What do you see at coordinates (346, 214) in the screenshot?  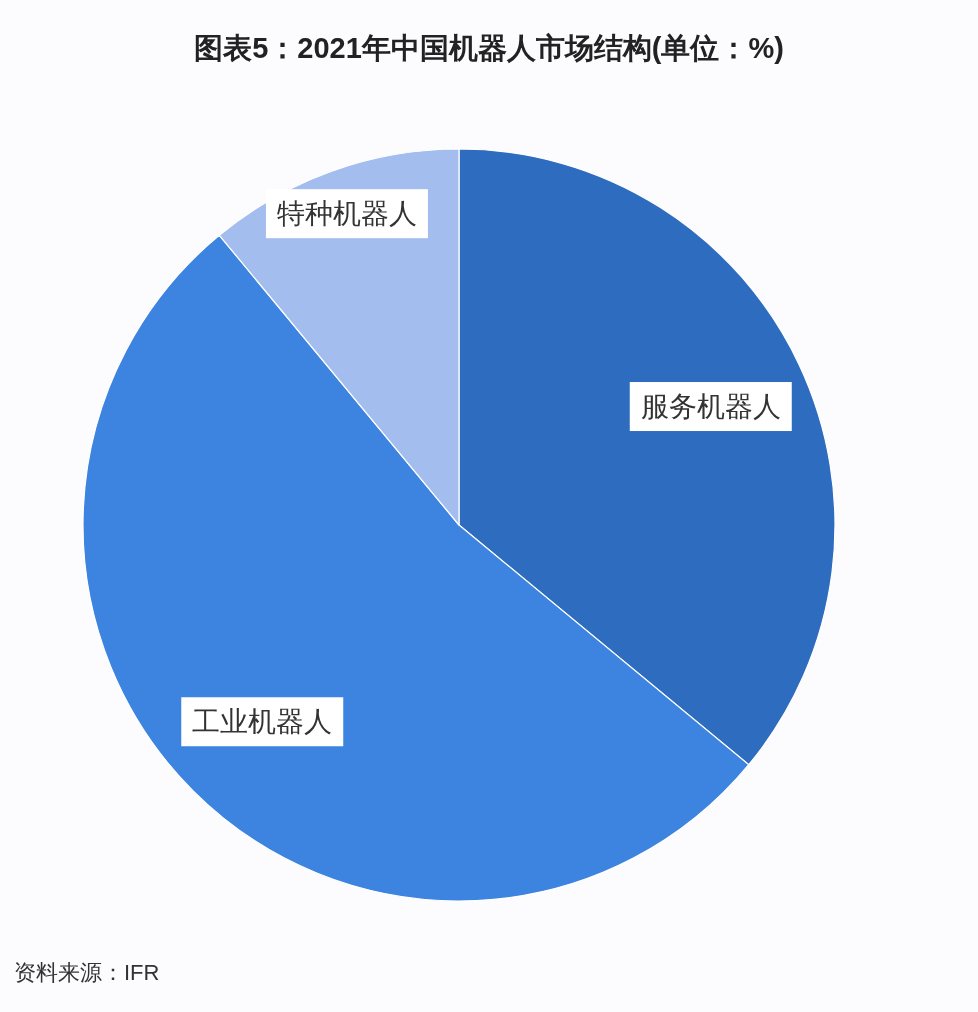 I see `slice-label: 特种机器人` at bounding box center [346, 214].